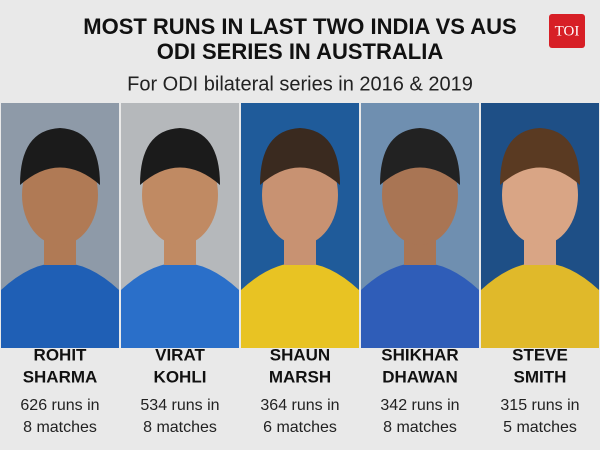 The width and height of the screenshot is (600, 450). I want to click on first-name: VIRAT, so click(180, 354).